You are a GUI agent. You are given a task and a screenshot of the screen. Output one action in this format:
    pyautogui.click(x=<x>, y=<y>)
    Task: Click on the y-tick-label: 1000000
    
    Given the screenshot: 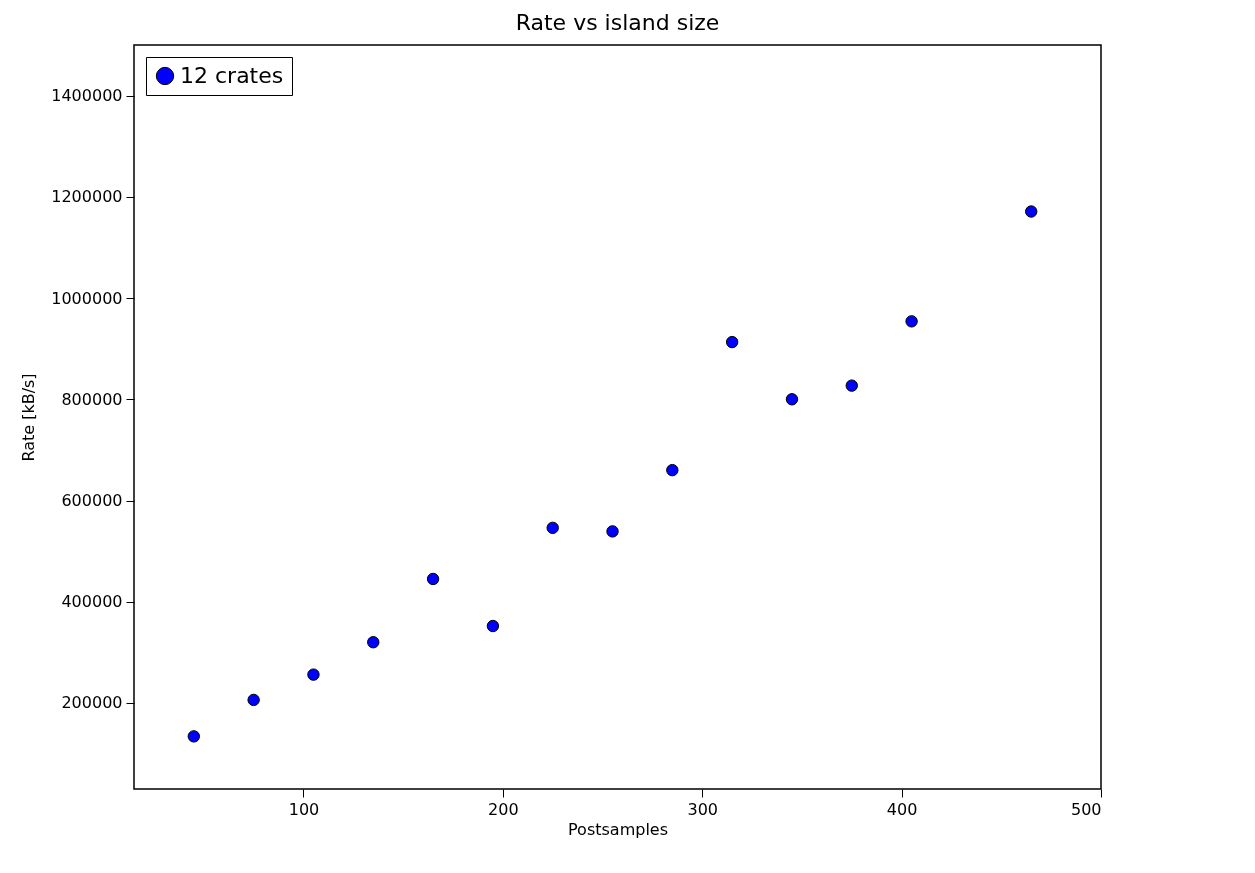 What is the action you would take?
    pyautogui.click(x=87, y=298)
    